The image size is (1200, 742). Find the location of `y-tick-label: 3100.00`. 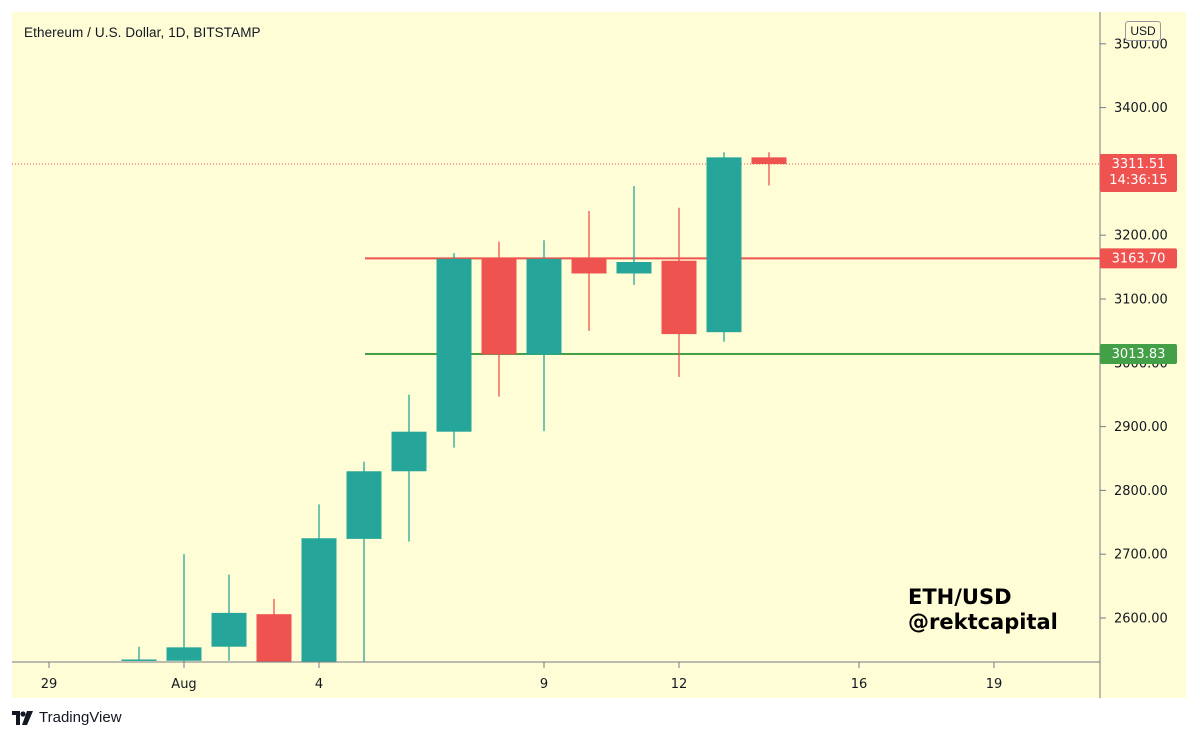

y-tick-label: 3100.00 is located at coordinates (1141, 300).